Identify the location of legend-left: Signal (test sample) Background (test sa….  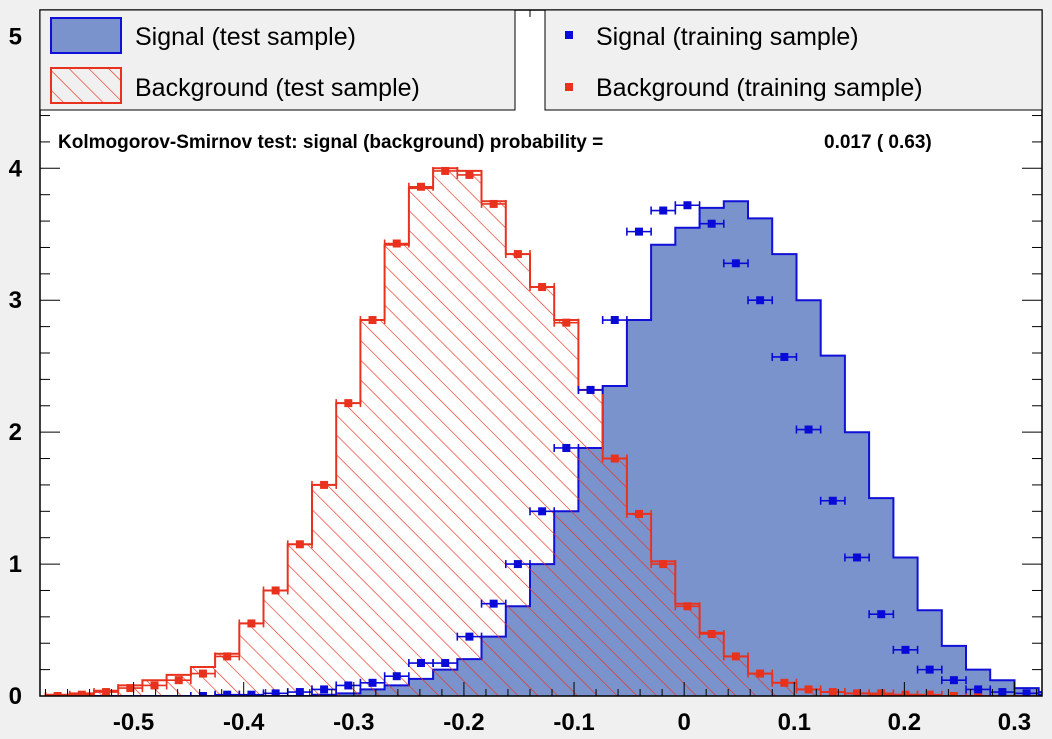
(277, 60).